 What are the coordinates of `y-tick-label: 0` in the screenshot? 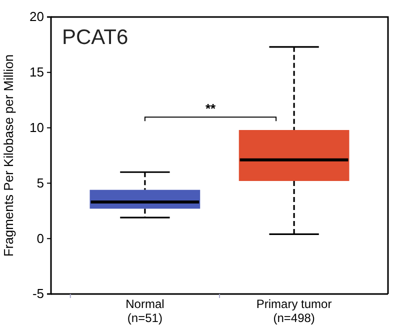 It's located at (40, 238).